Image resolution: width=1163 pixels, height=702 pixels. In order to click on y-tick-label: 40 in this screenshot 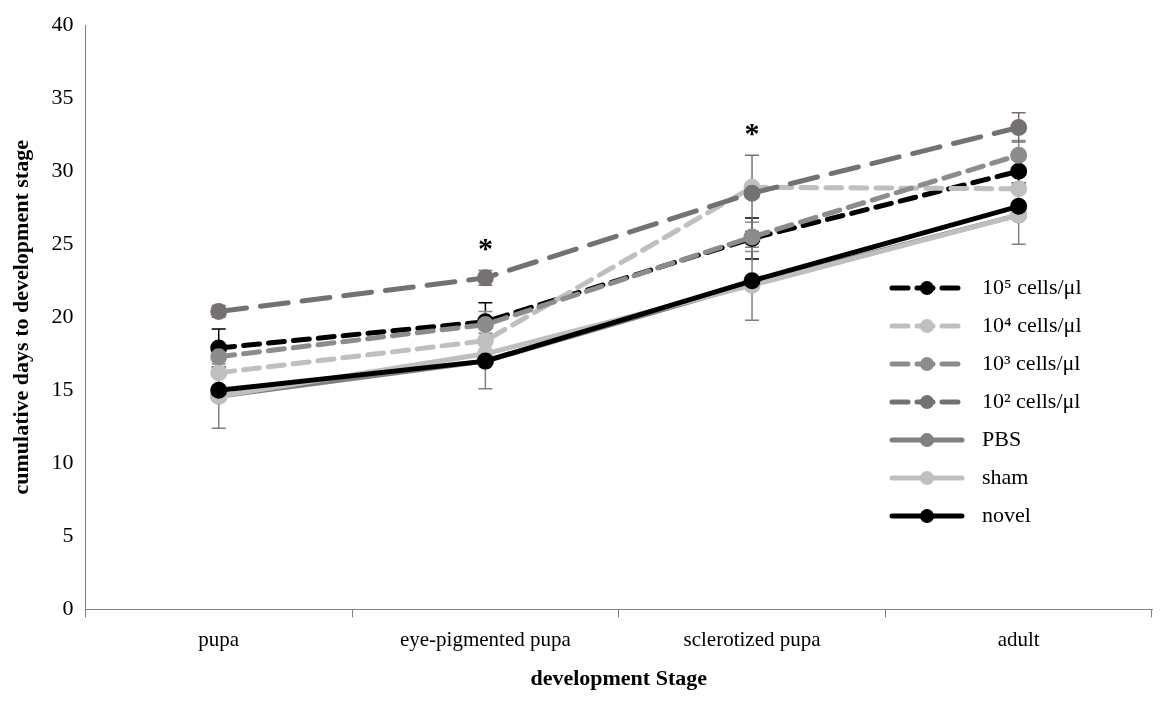, I will do `click(62, 23)`.